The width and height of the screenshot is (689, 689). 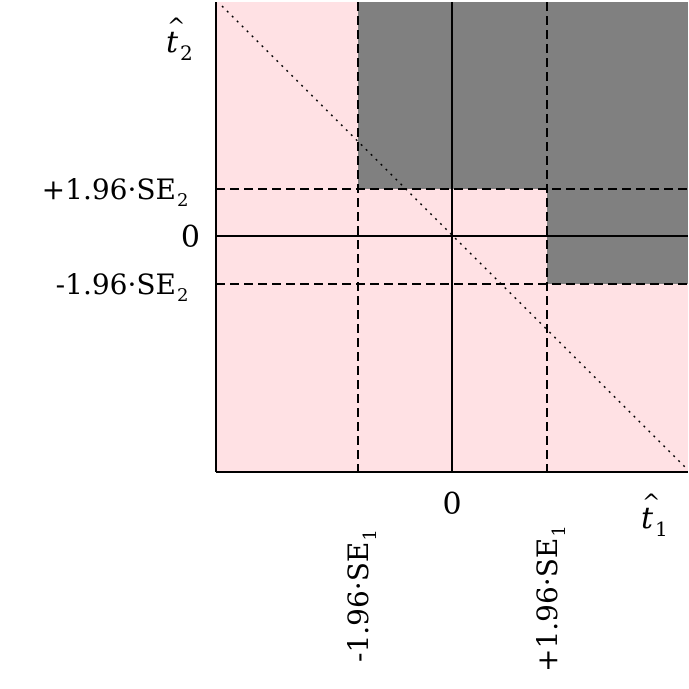 I want to click on y-neg-threshold-sub: 2, so click(x=182, y=295).